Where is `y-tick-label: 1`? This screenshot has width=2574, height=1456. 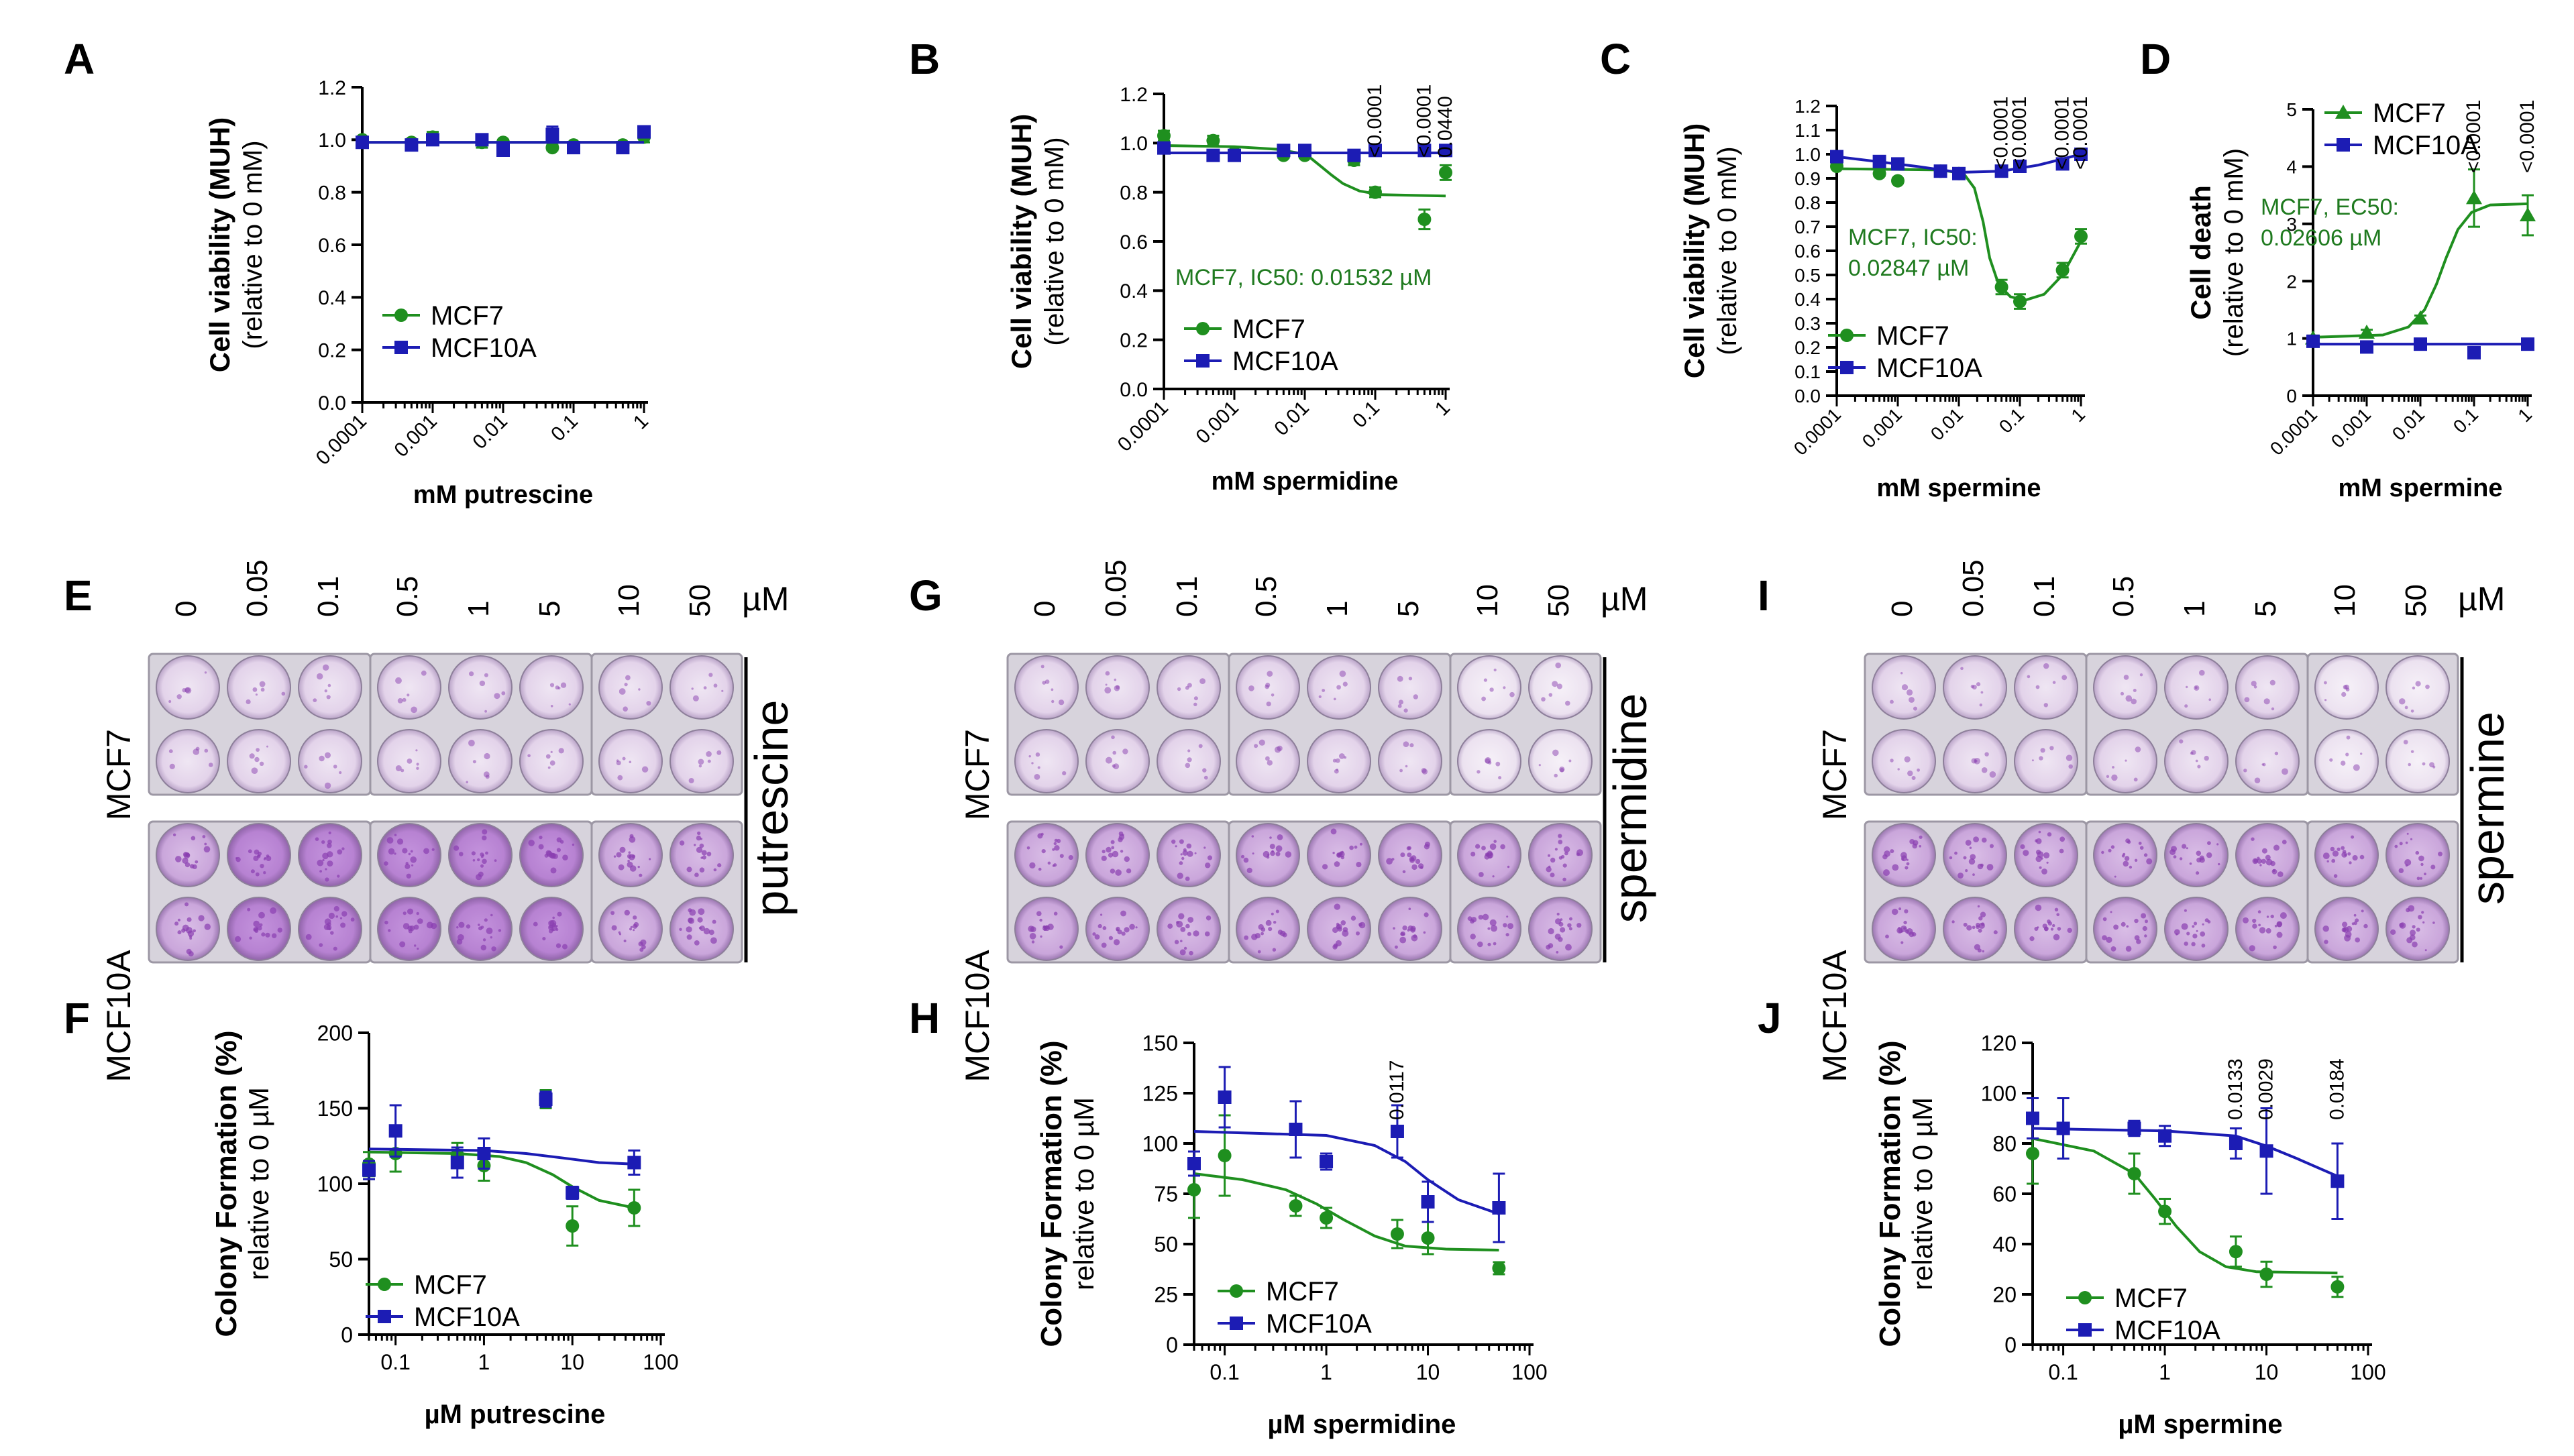
y-tick-label: 1 is located at coordinates (2291, 339).